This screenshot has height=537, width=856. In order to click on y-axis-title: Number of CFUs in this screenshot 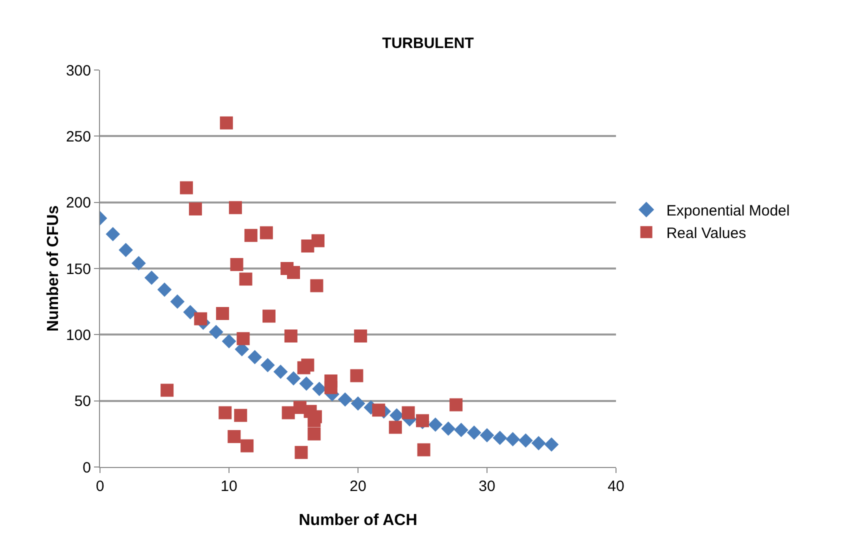, I will do `click(53, 268)`.